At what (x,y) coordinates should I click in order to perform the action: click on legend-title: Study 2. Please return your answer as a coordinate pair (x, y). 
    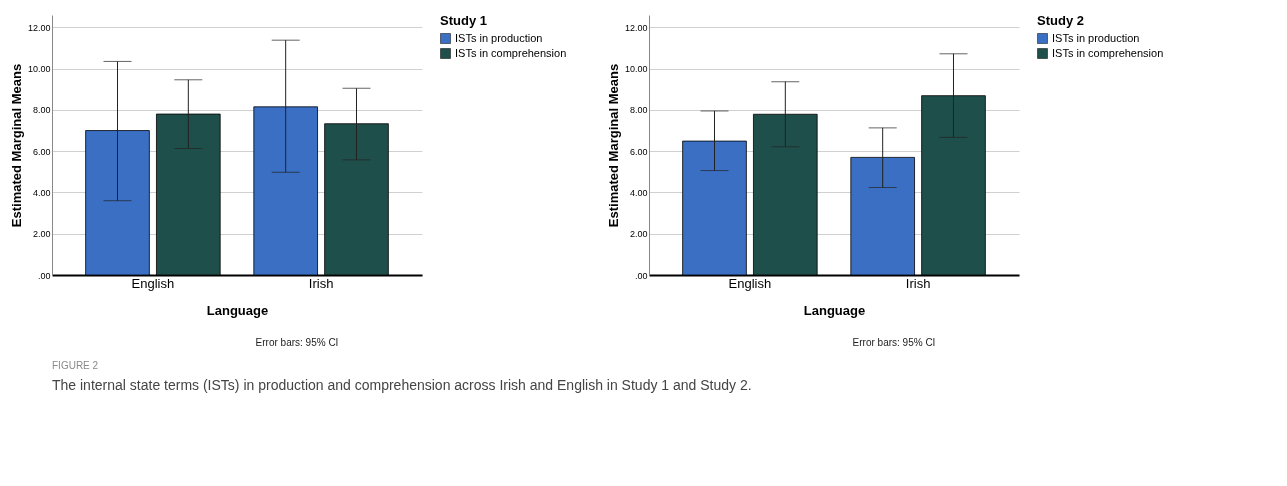
    Looking at the image, I should click on (1060, 20).